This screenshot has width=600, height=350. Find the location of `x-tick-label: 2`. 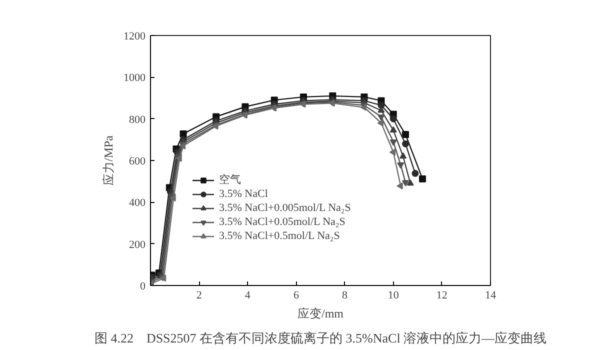

x-tick-label: 2 is located at coordinates (199, 296).